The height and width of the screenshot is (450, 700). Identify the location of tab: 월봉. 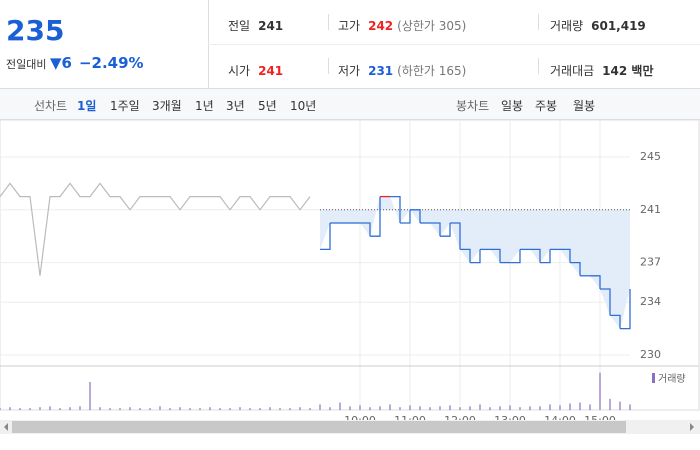
(584, 106).